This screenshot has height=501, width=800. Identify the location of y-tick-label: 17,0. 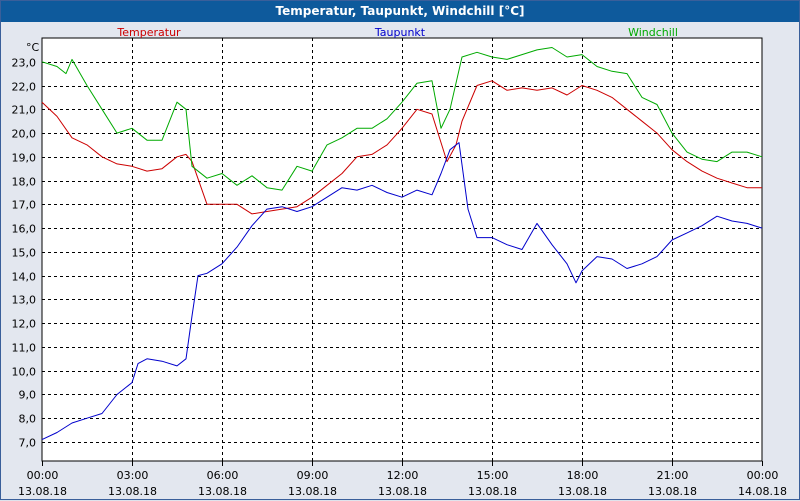
(24, 205).